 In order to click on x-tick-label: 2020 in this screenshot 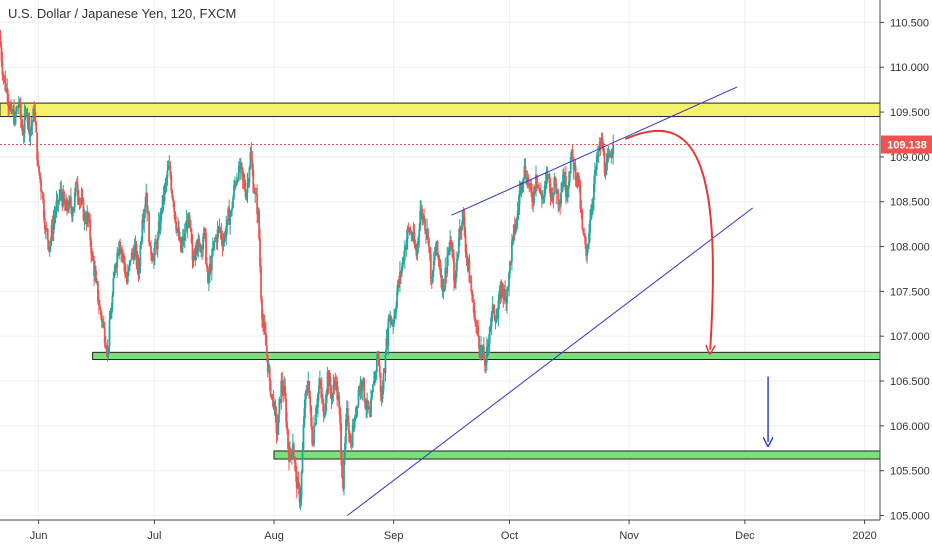, I will do `click(864, 536)`.